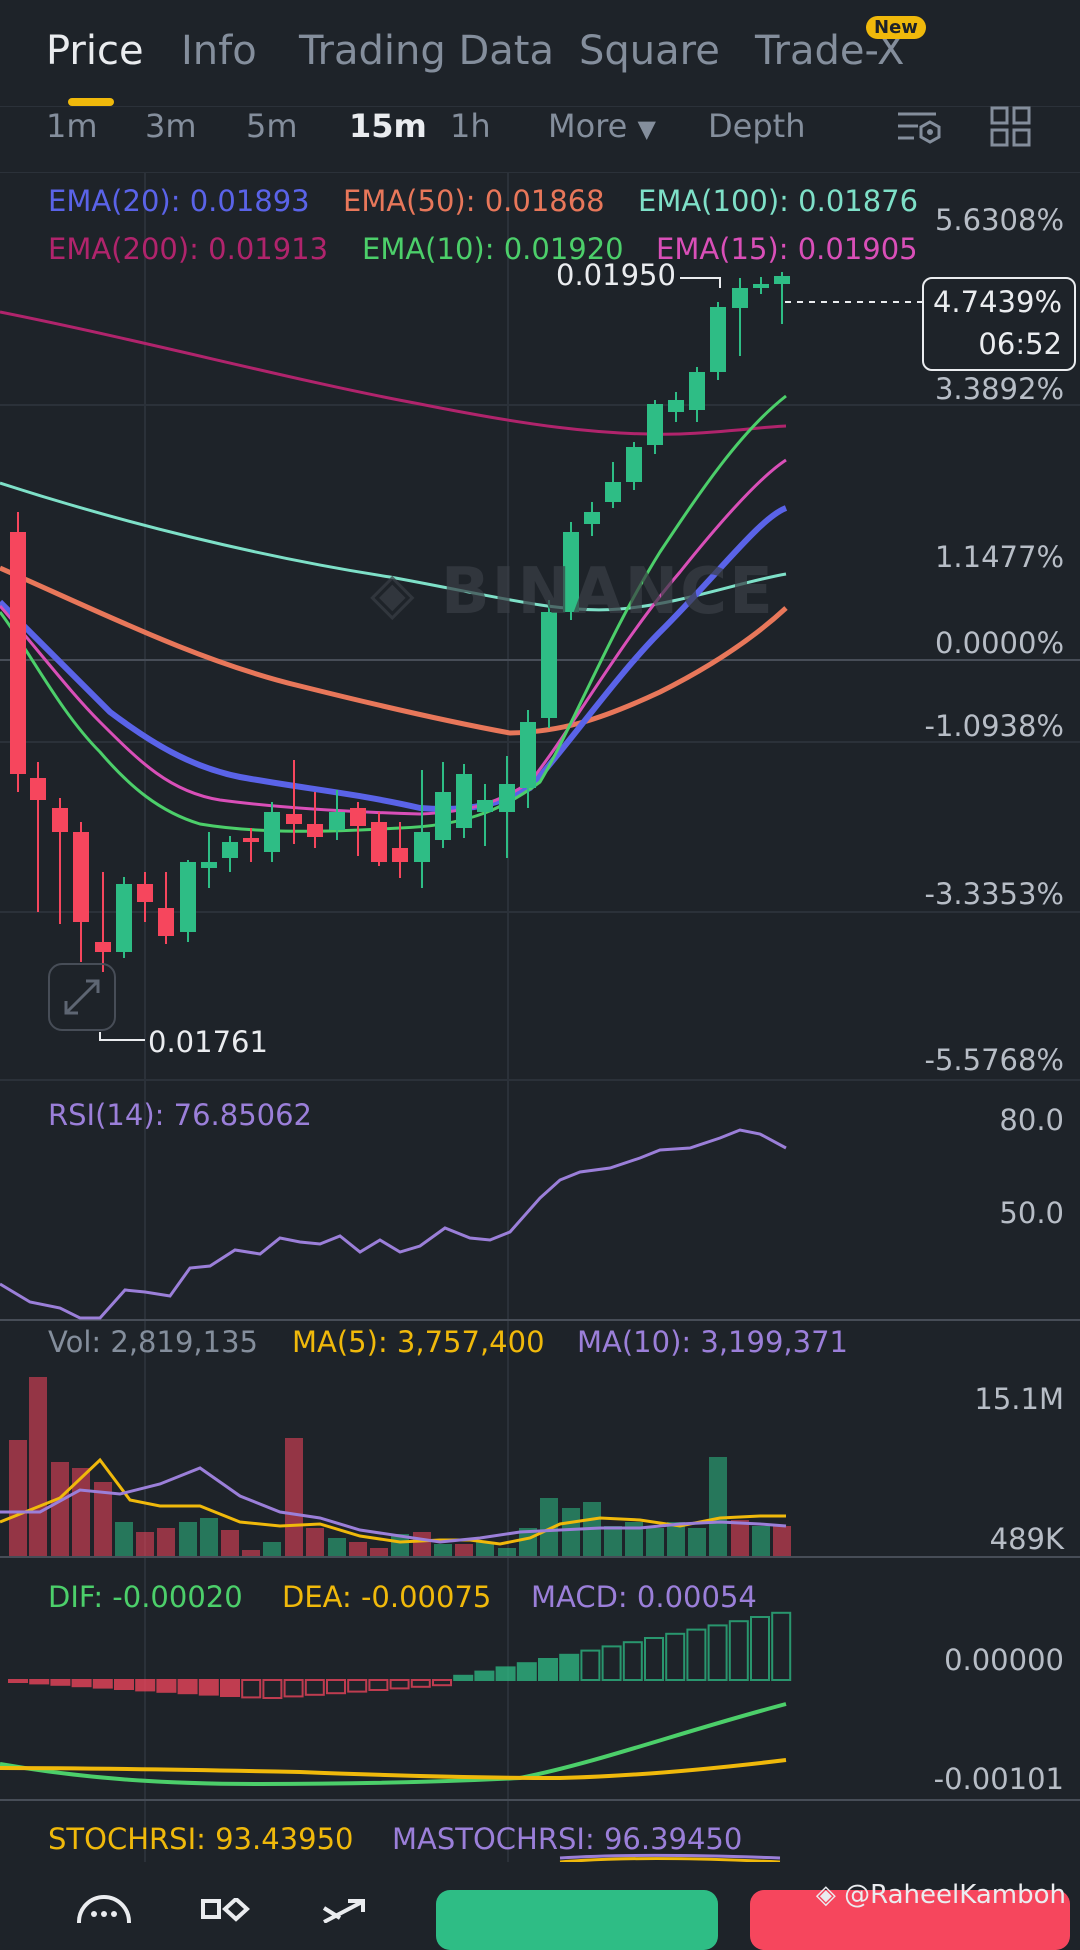  Describe the element at coordinates (180, 1115) in the screenshot. I see `rsi-legend: RSI(14): 76.85062` at that location.